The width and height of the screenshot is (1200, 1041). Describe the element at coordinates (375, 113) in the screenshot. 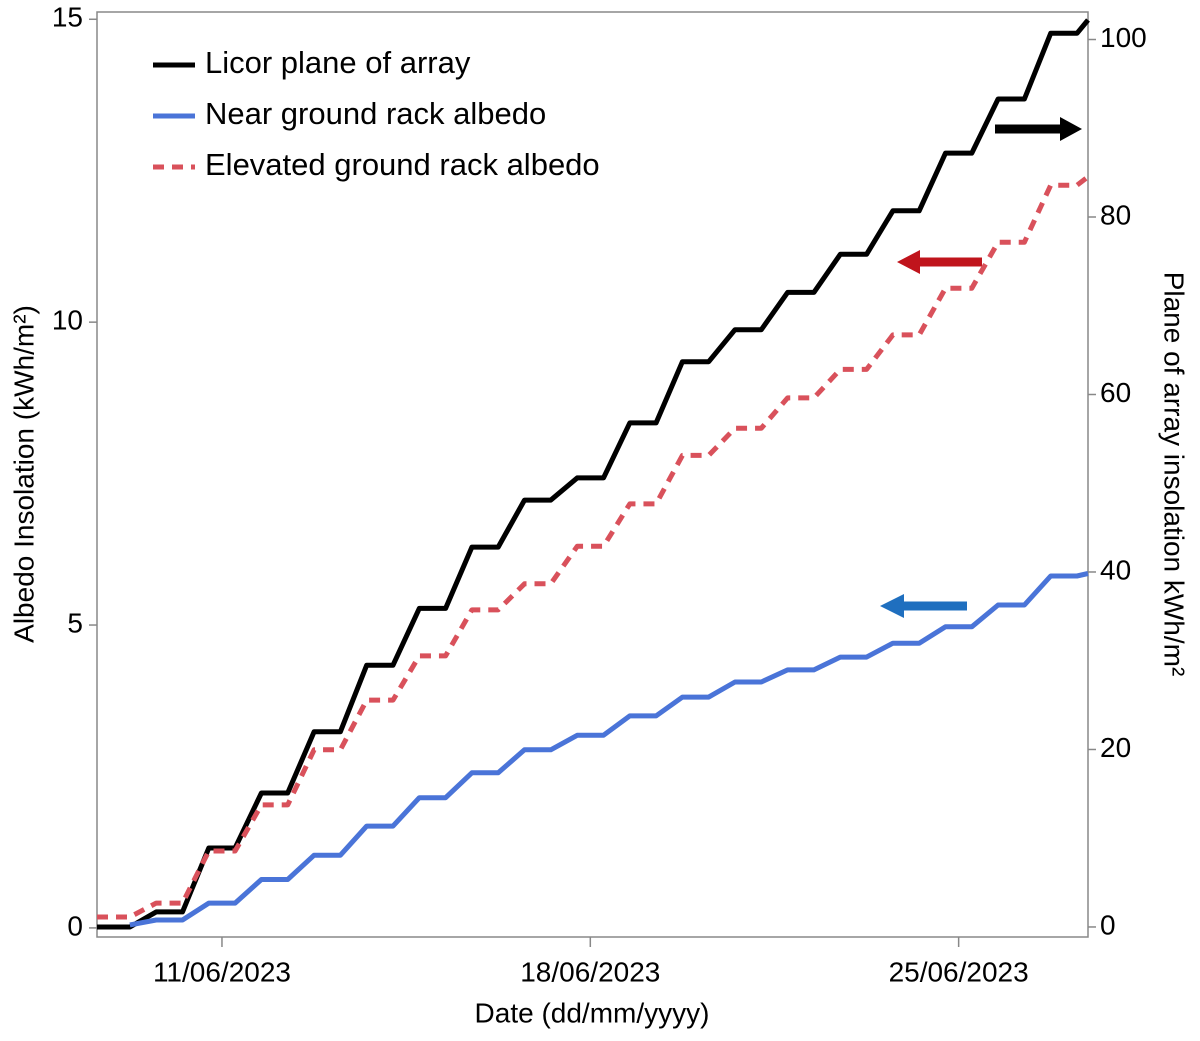

I see `legend-label: Near ground rack albedo` at that location.